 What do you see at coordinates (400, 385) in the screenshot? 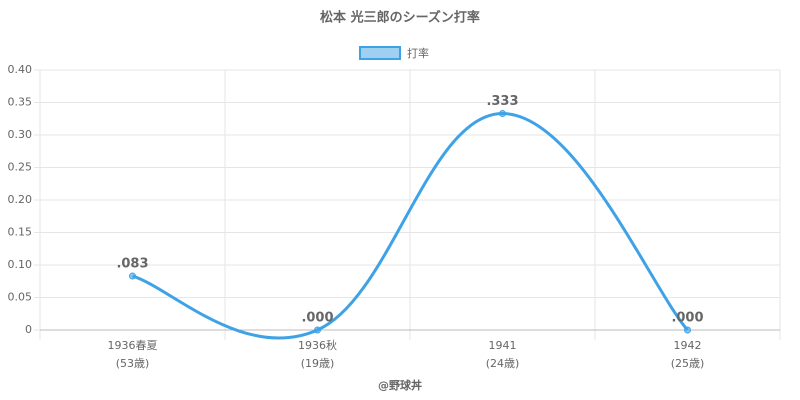
I see `x-axis-label: @野球丼` at bounding box center [400, 385].